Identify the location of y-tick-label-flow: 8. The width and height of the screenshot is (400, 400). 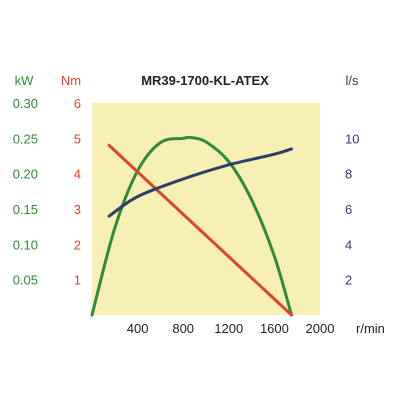
(348, 174).